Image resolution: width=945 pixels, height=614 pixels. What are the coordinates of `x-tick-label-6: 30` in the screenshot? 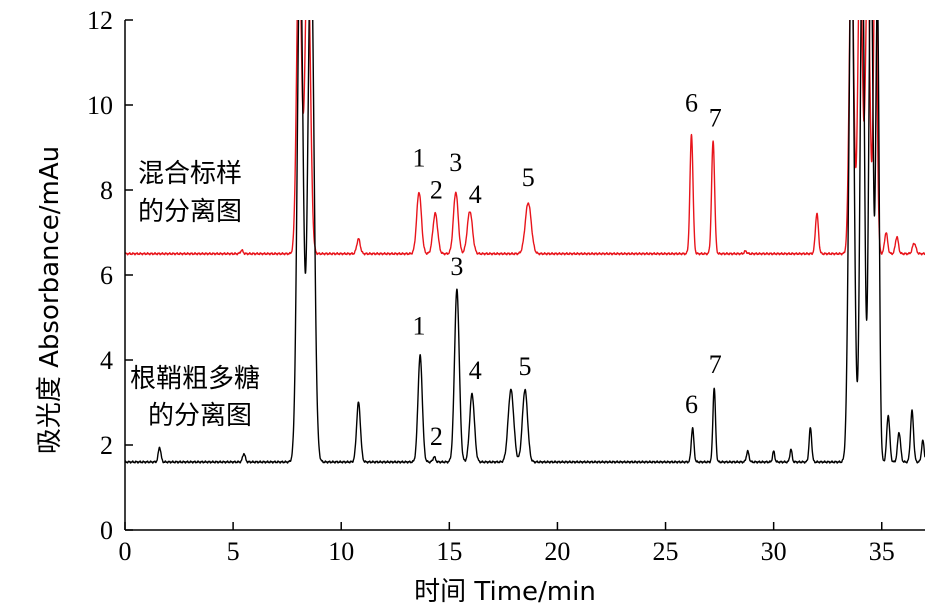 It's located at (774, 551).